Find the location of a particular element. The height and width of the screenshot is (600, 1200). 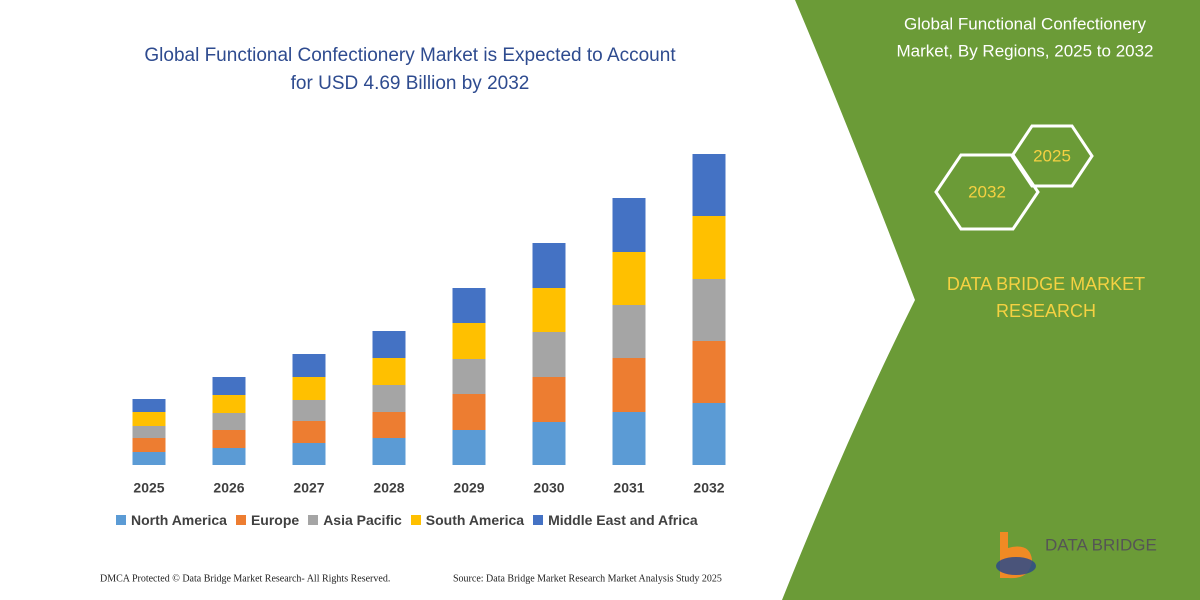

legend-label: Asia Pacific is located at coordinates (362, 520).